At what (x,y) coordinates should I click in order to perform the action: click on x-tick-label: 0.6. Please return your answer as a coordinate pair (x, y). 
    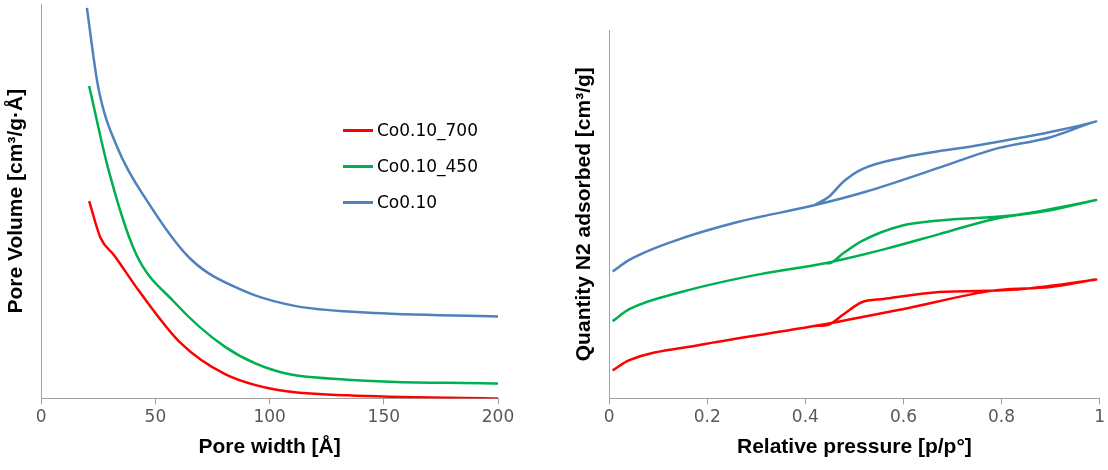
    Looking at the image, I should click on (903, 416).